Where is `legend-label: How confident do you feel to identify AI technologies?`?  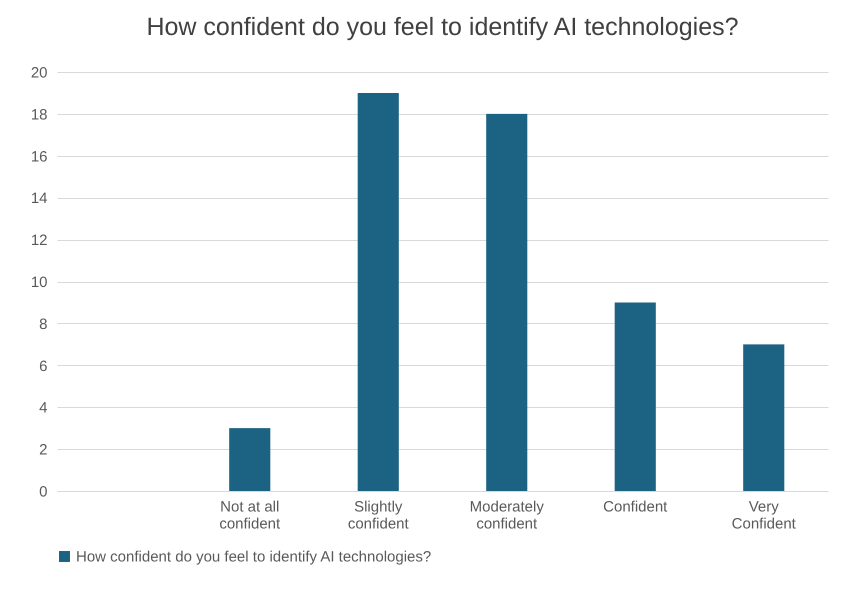 legend-label: How confident do you feel to identify AI technologies? is located at coordinates (254, 557).